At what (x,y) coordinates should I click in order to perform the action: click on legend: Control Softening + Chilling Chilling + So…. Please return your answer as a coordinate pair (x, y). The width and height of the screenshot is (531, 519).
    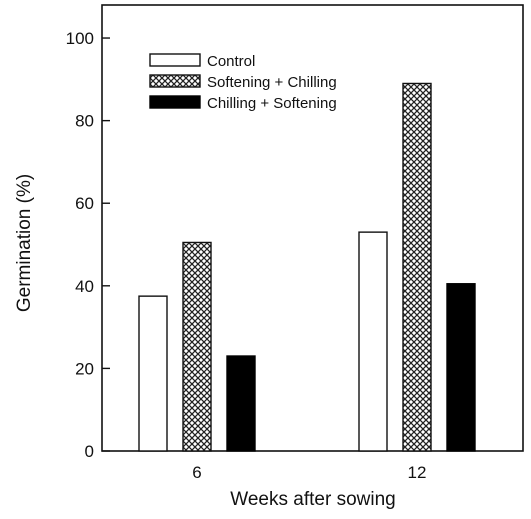
    Looking at the image, I should click on (243, 82).